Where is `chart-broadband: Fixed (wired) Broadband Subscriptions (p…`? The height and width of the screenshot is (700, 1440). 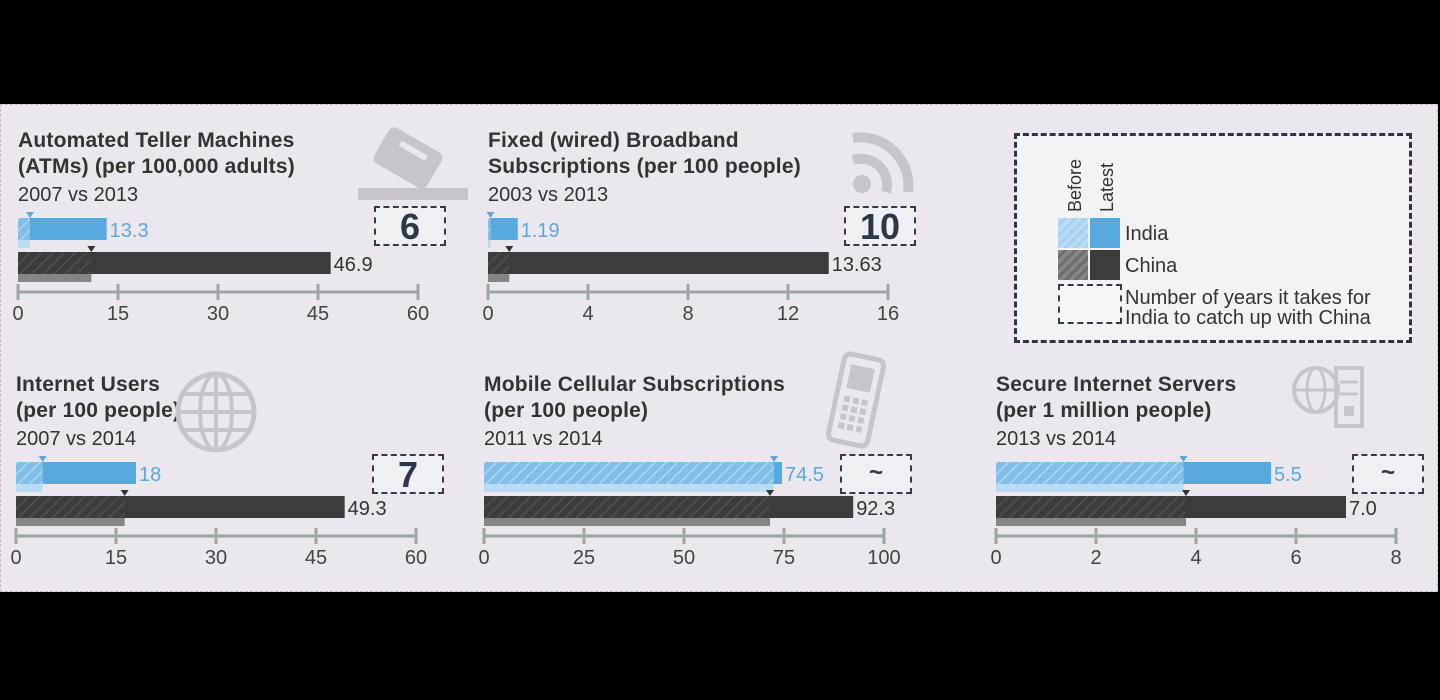
chart-broadband: Fixed (wired) Broadband Subscriptions (p… is located at coordinates (705, 233).